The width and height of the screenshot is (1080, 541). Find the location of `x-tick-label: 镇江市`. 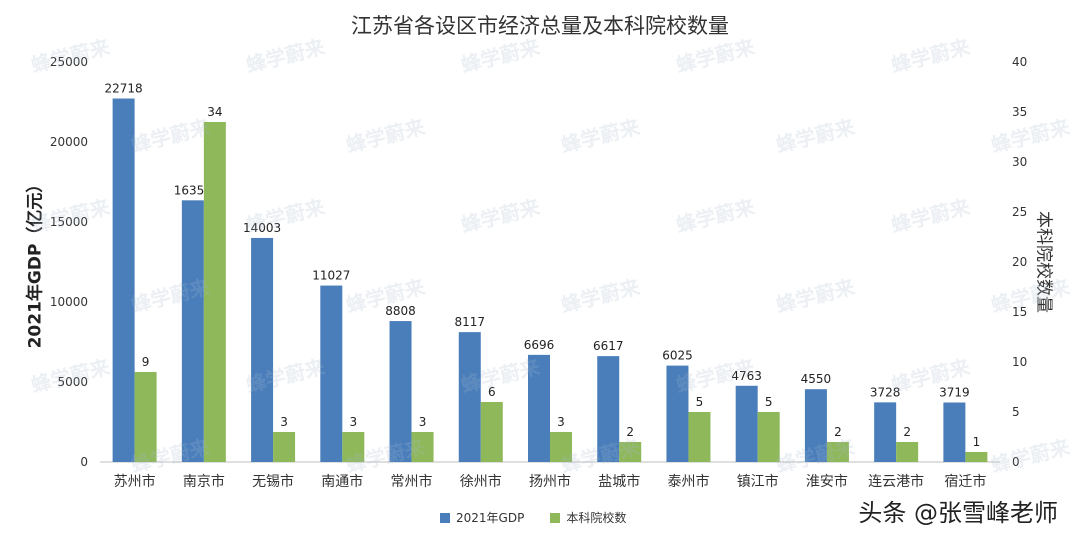

x-tick-label: 镇江市 is located at coordinates (758, 481).